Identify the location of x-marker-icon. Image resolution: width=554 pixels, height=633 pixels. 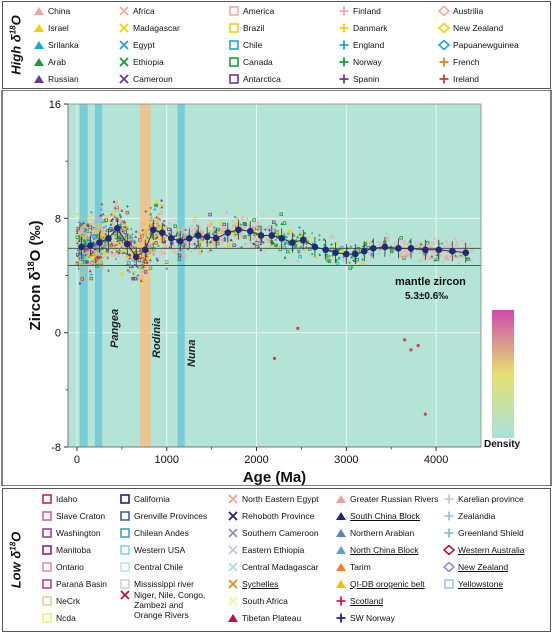
(233, 601).